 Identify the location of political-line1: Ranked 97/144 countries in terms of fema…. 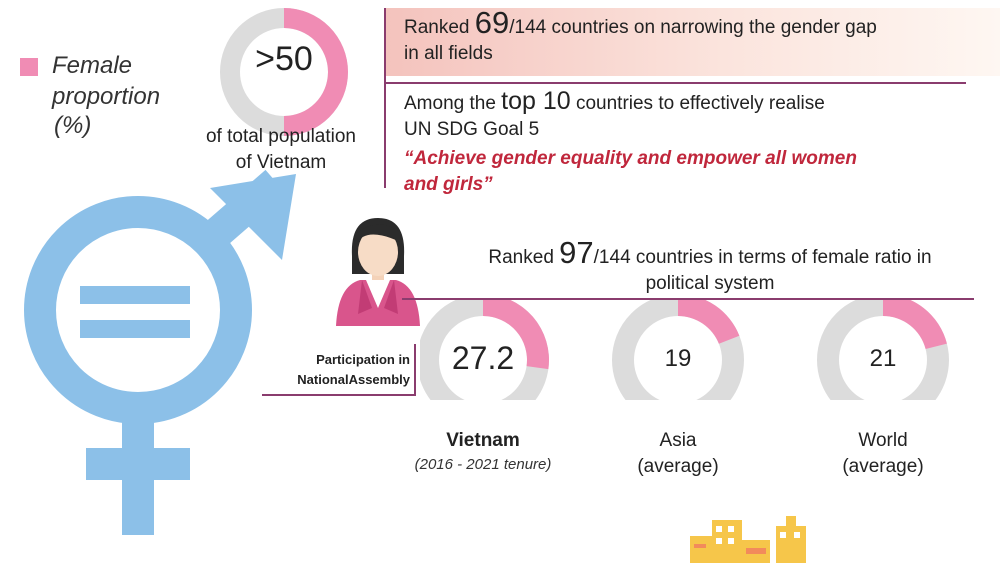
(710, 254).